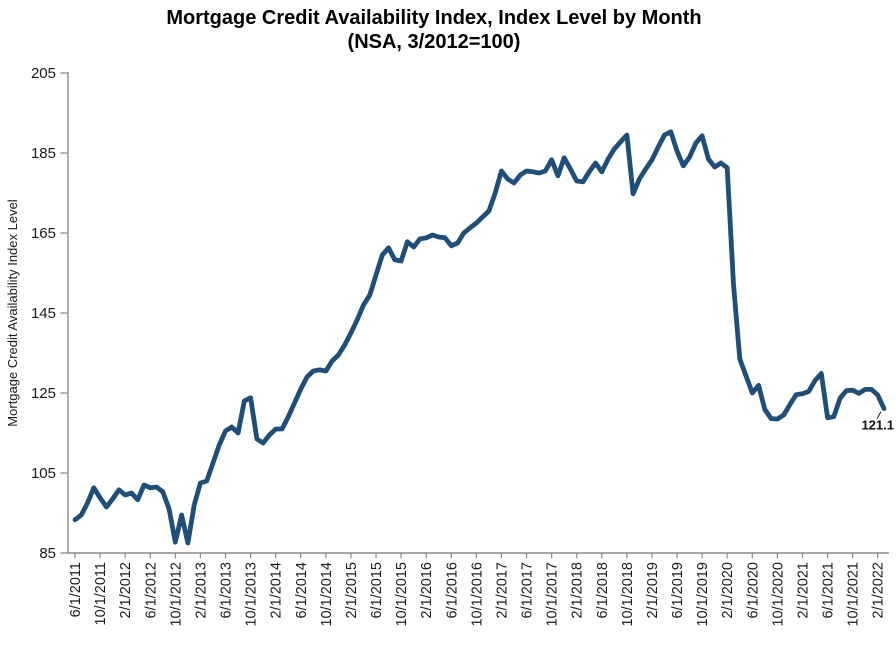  What do you see at coordinates (151, 590) in the screenshot?
I see `x-tick-label: 6/1/2012` at bounding box center [151, 590].